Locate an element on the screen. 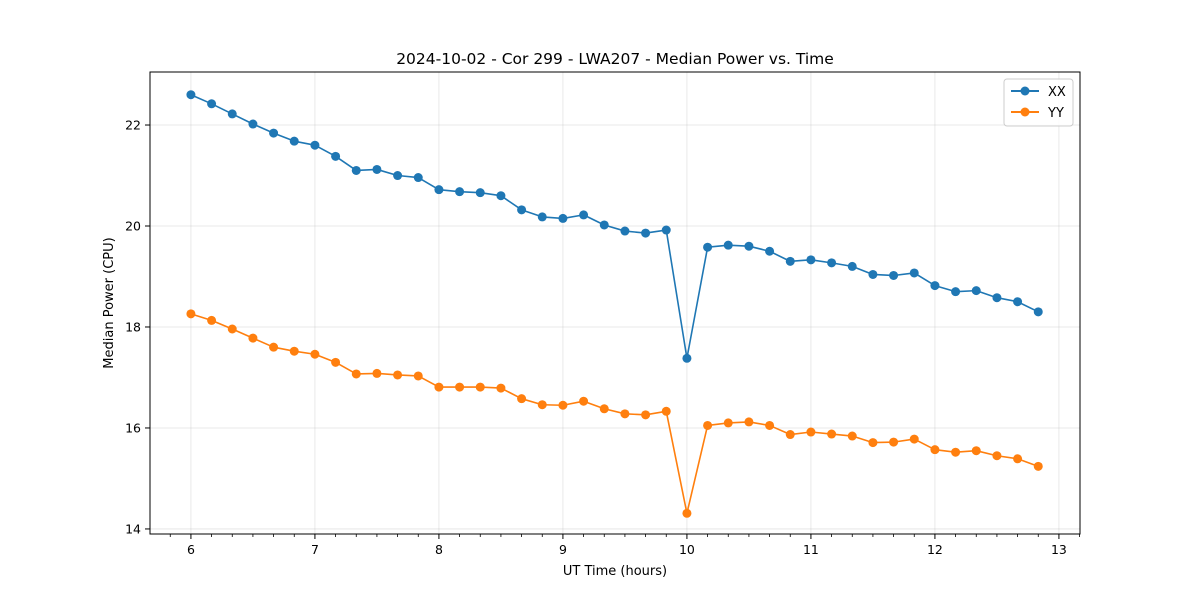 Image resolution: width=1200 pixels, height=600 pixels. y-tick-label: 22 is located at coordinates (133, 125).